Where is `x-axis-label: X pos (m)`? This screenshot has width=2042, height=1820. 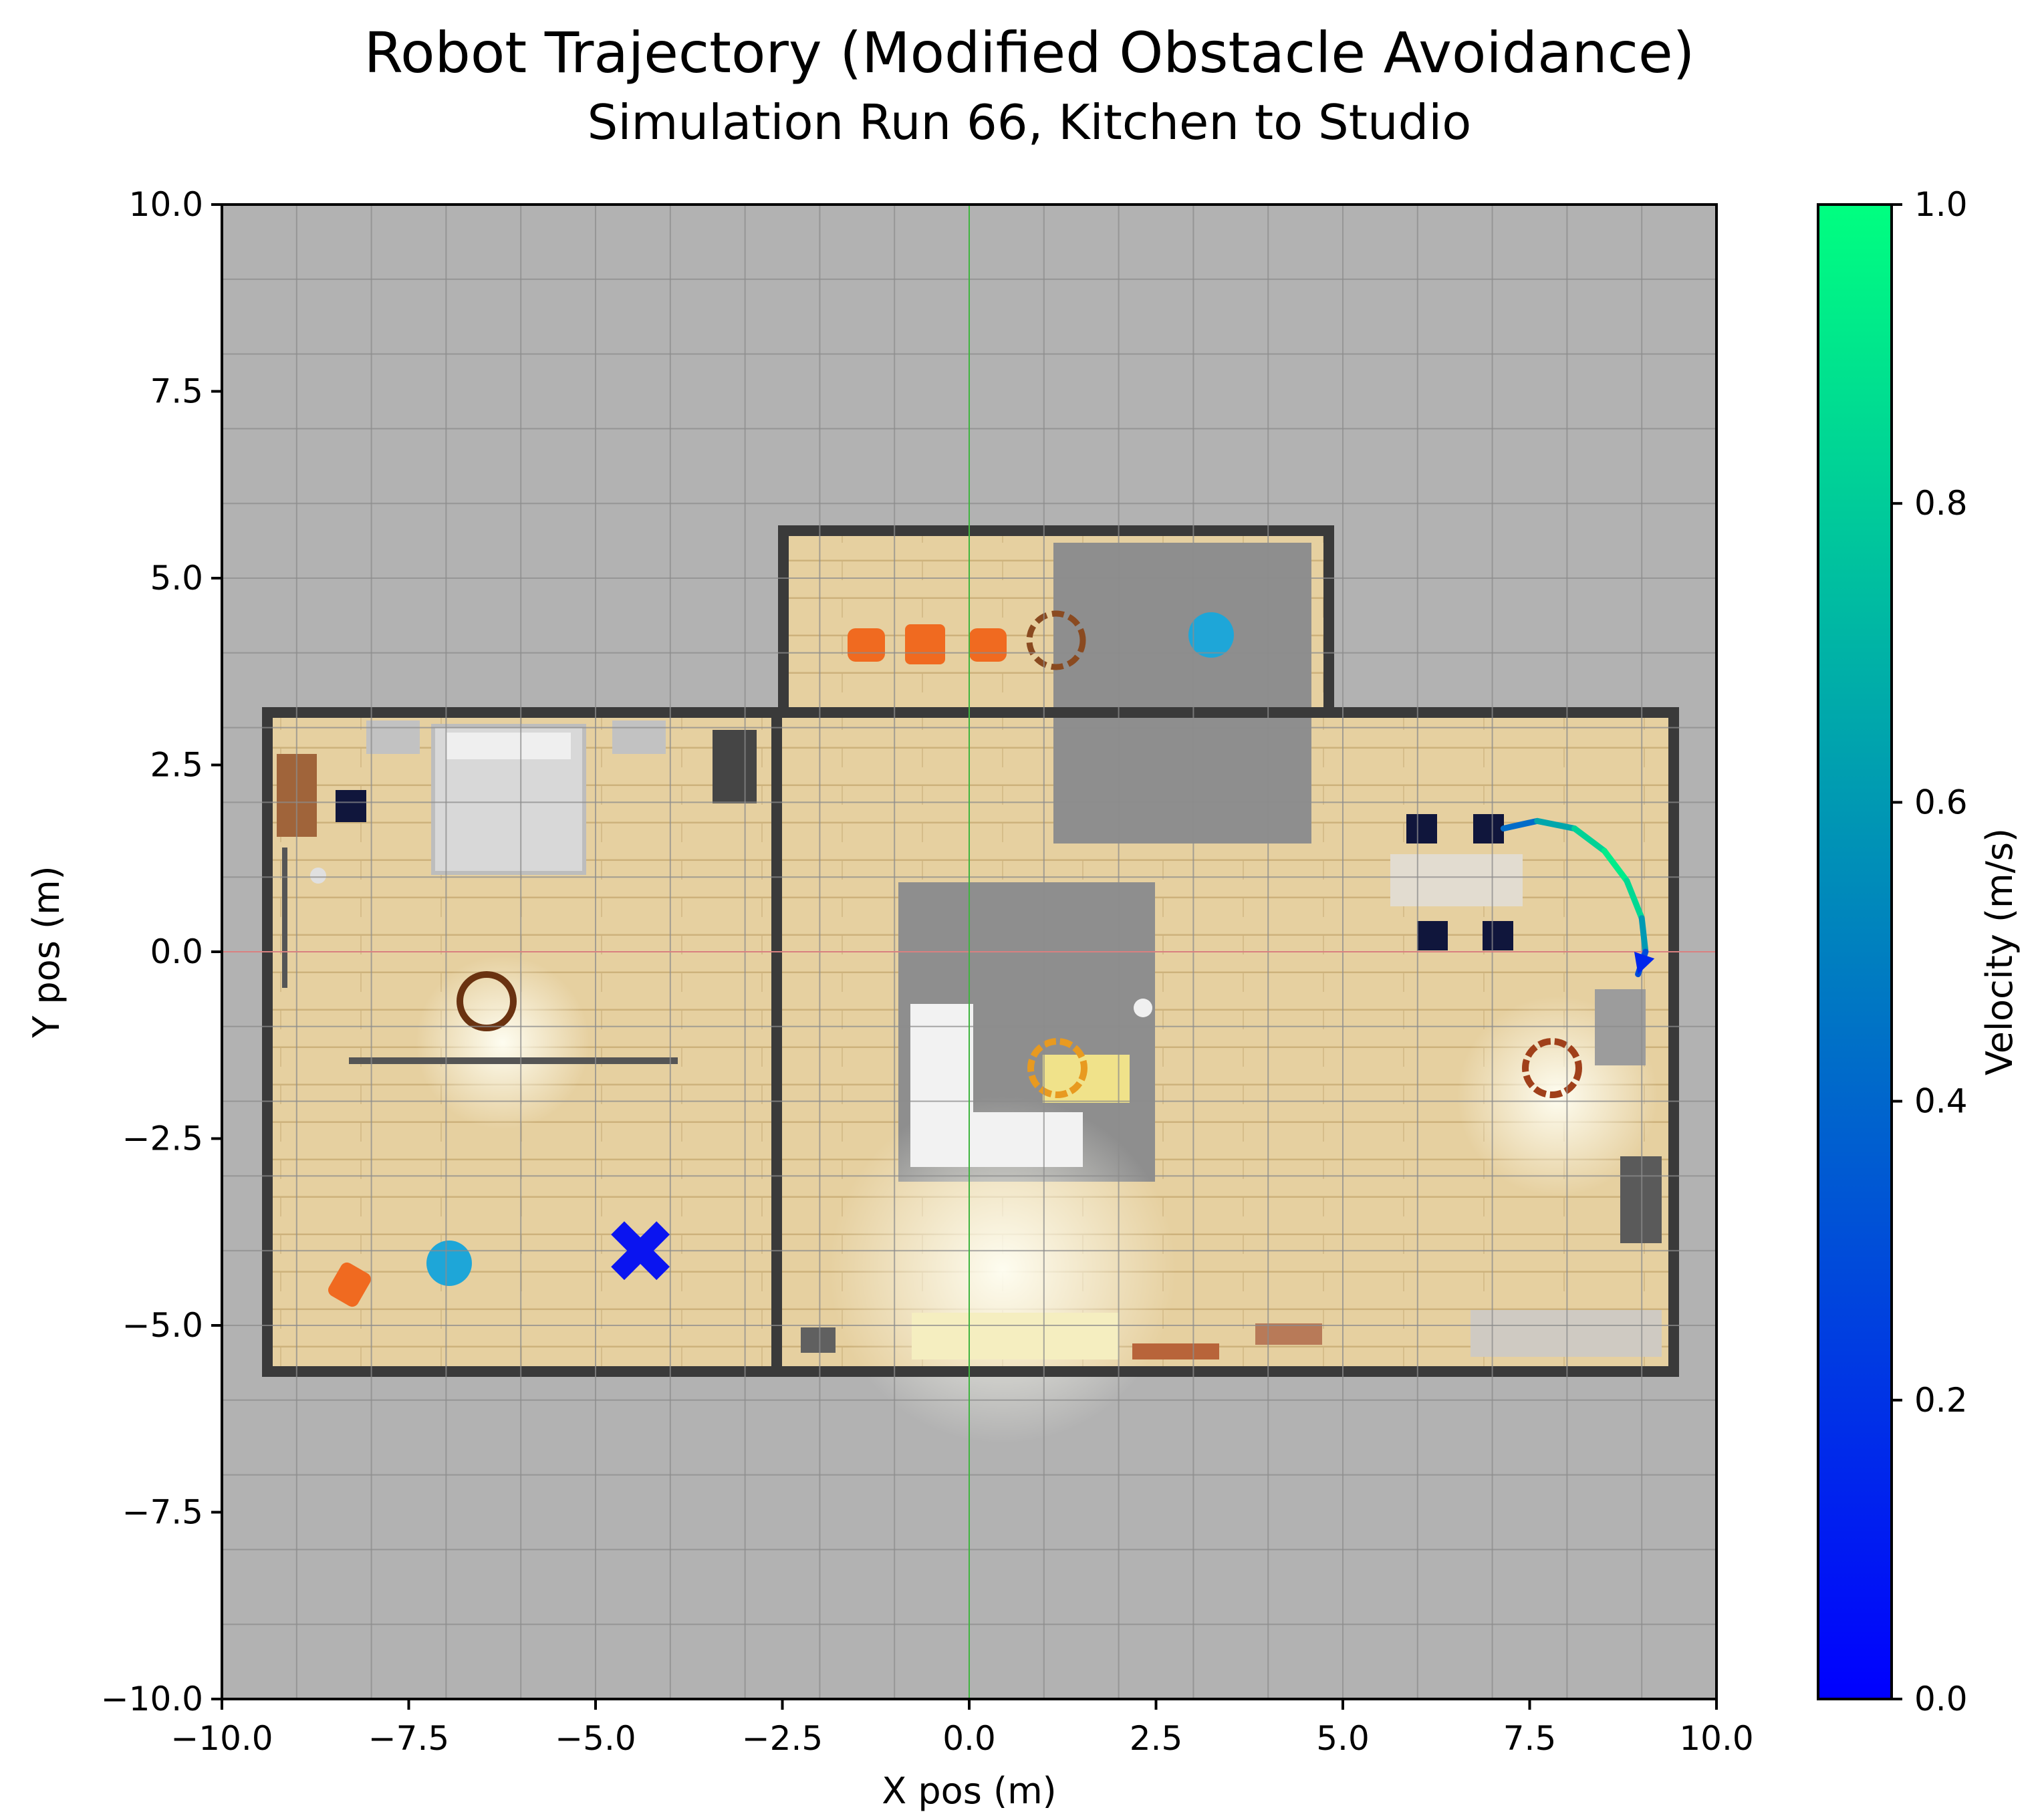
x-axis-label: X pos (m) is located at coordinates (969, 1791).